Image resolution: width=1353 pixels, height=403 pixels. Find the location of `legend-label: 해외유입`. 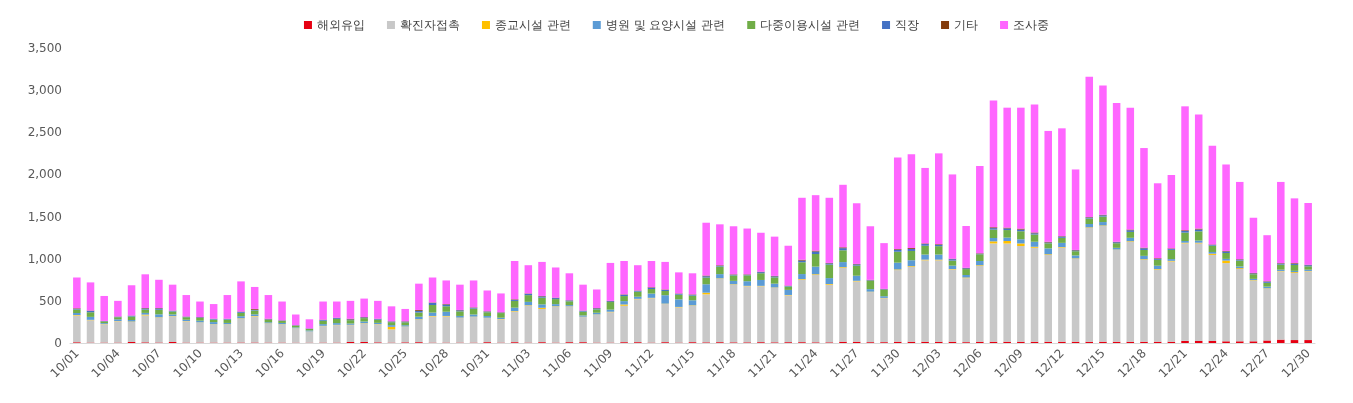

legend-label: 해외유입 is located at coordinates (340, 25).